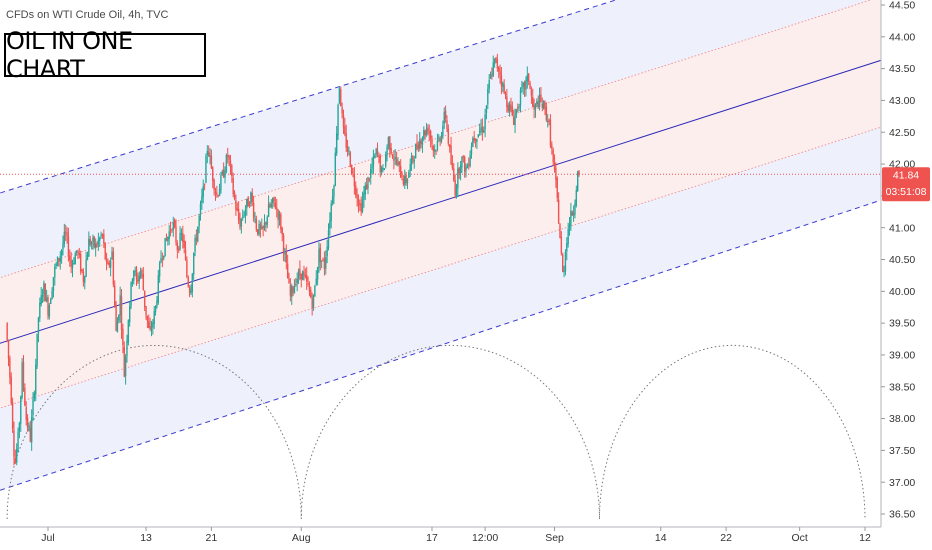  What do you see at coordinates (661, 538) in the screenshot?
I see `time-tick-label-7: 14` at bounding box center [661, 538].